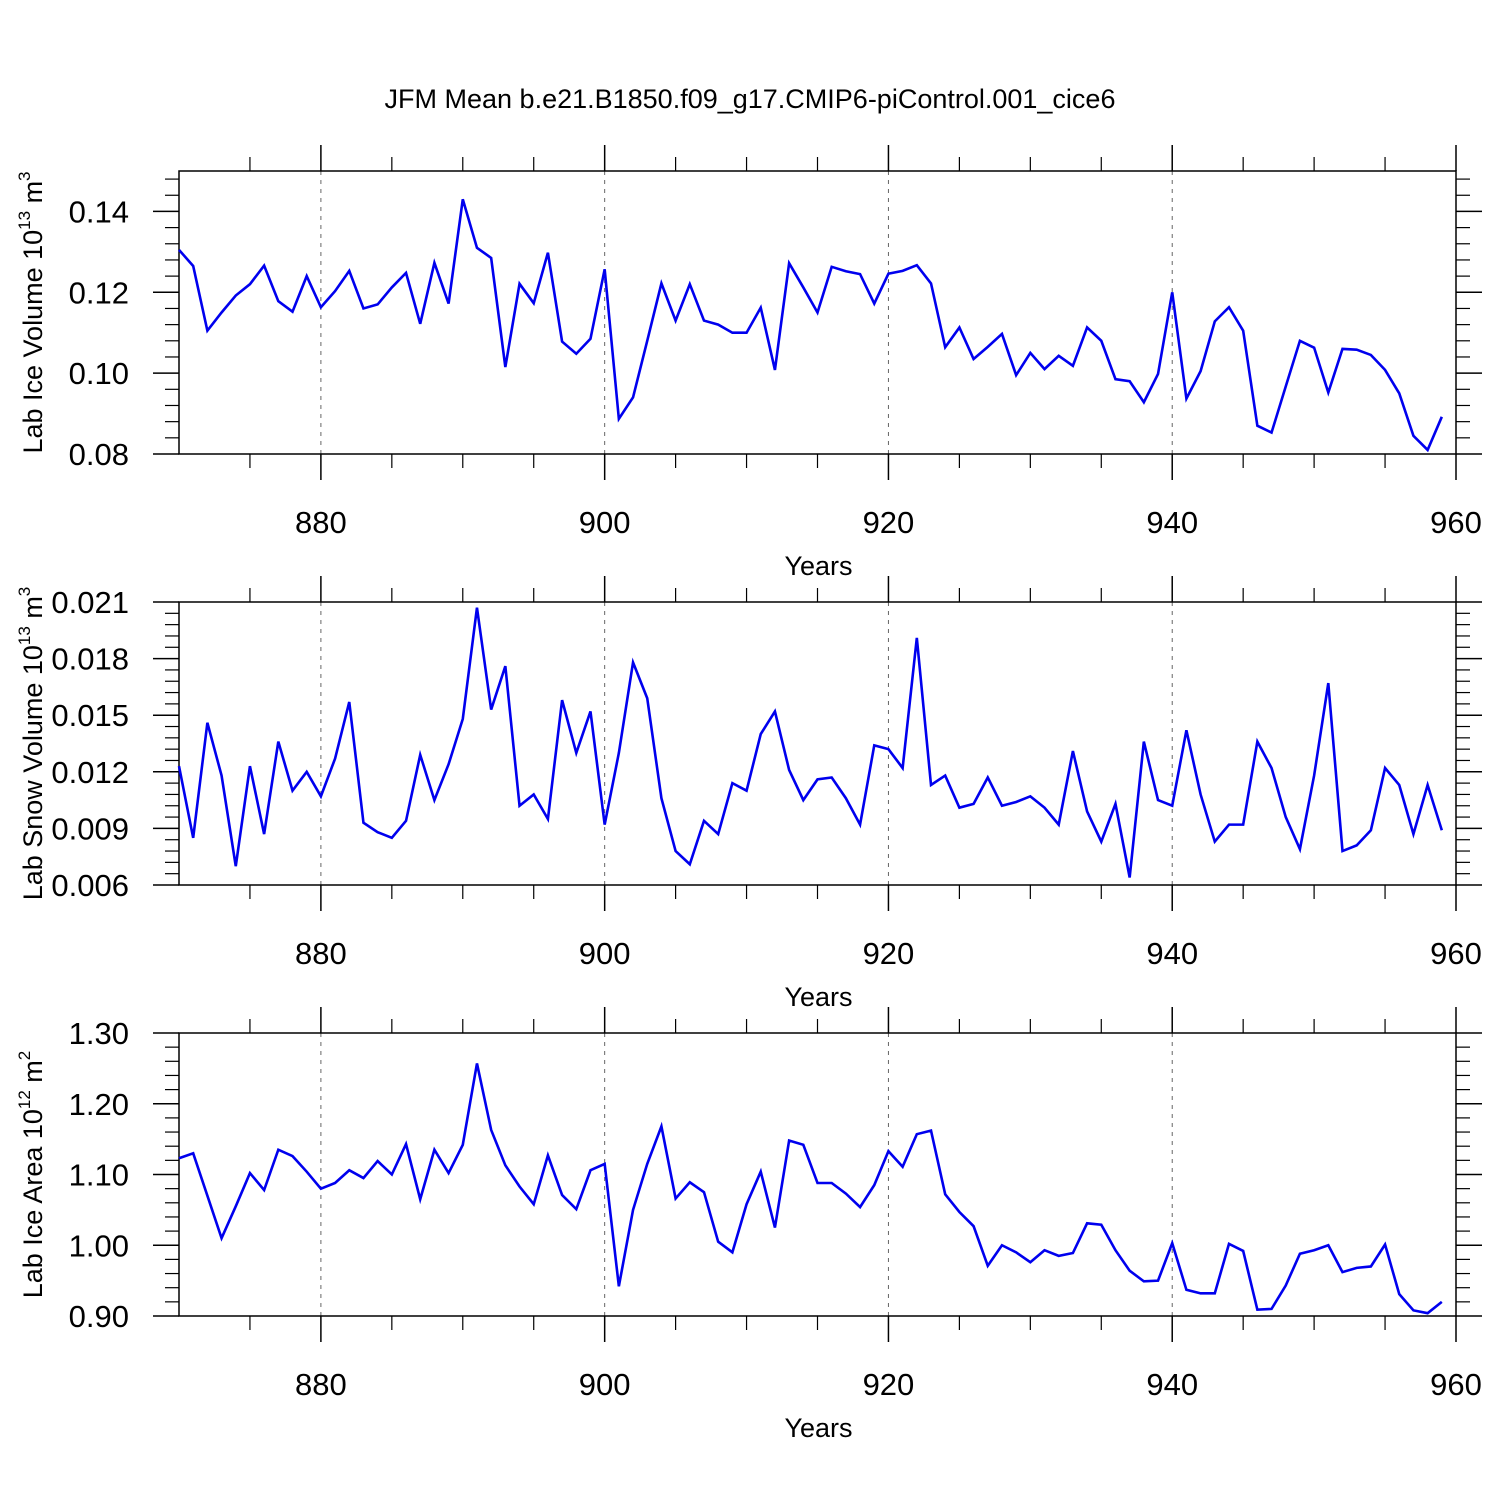 Image resolution: width=1500 pixels, height=1500 pixels. Describe the element at coordinates (90, 828) in the screenshot. I see `y-tick-label: 0.009` at that location.